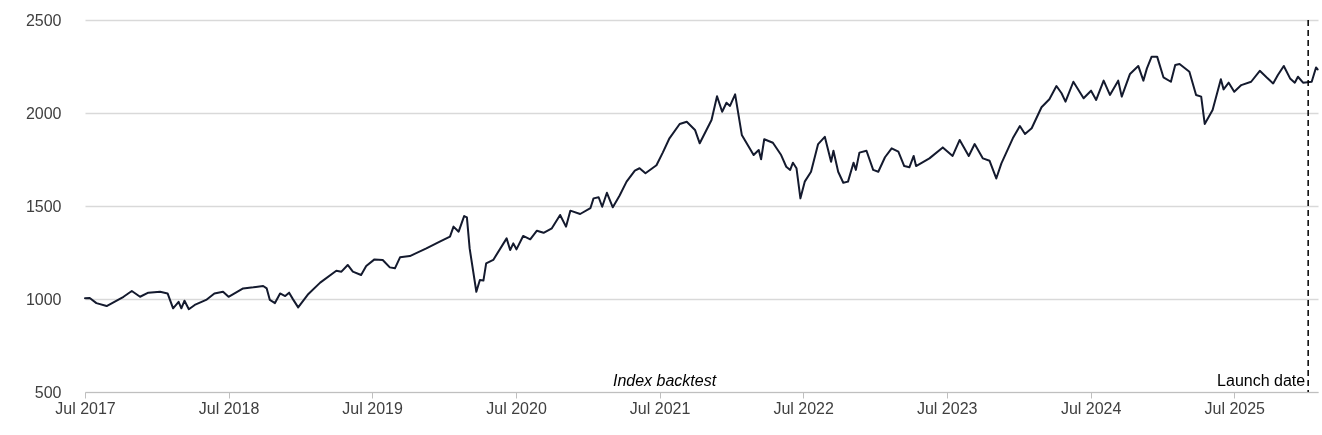 This screenshot has height=435, width=1322. Describe the element at coordinates (43, 113) in the screenshot. I see `y-tick-label: 2000` at that location.